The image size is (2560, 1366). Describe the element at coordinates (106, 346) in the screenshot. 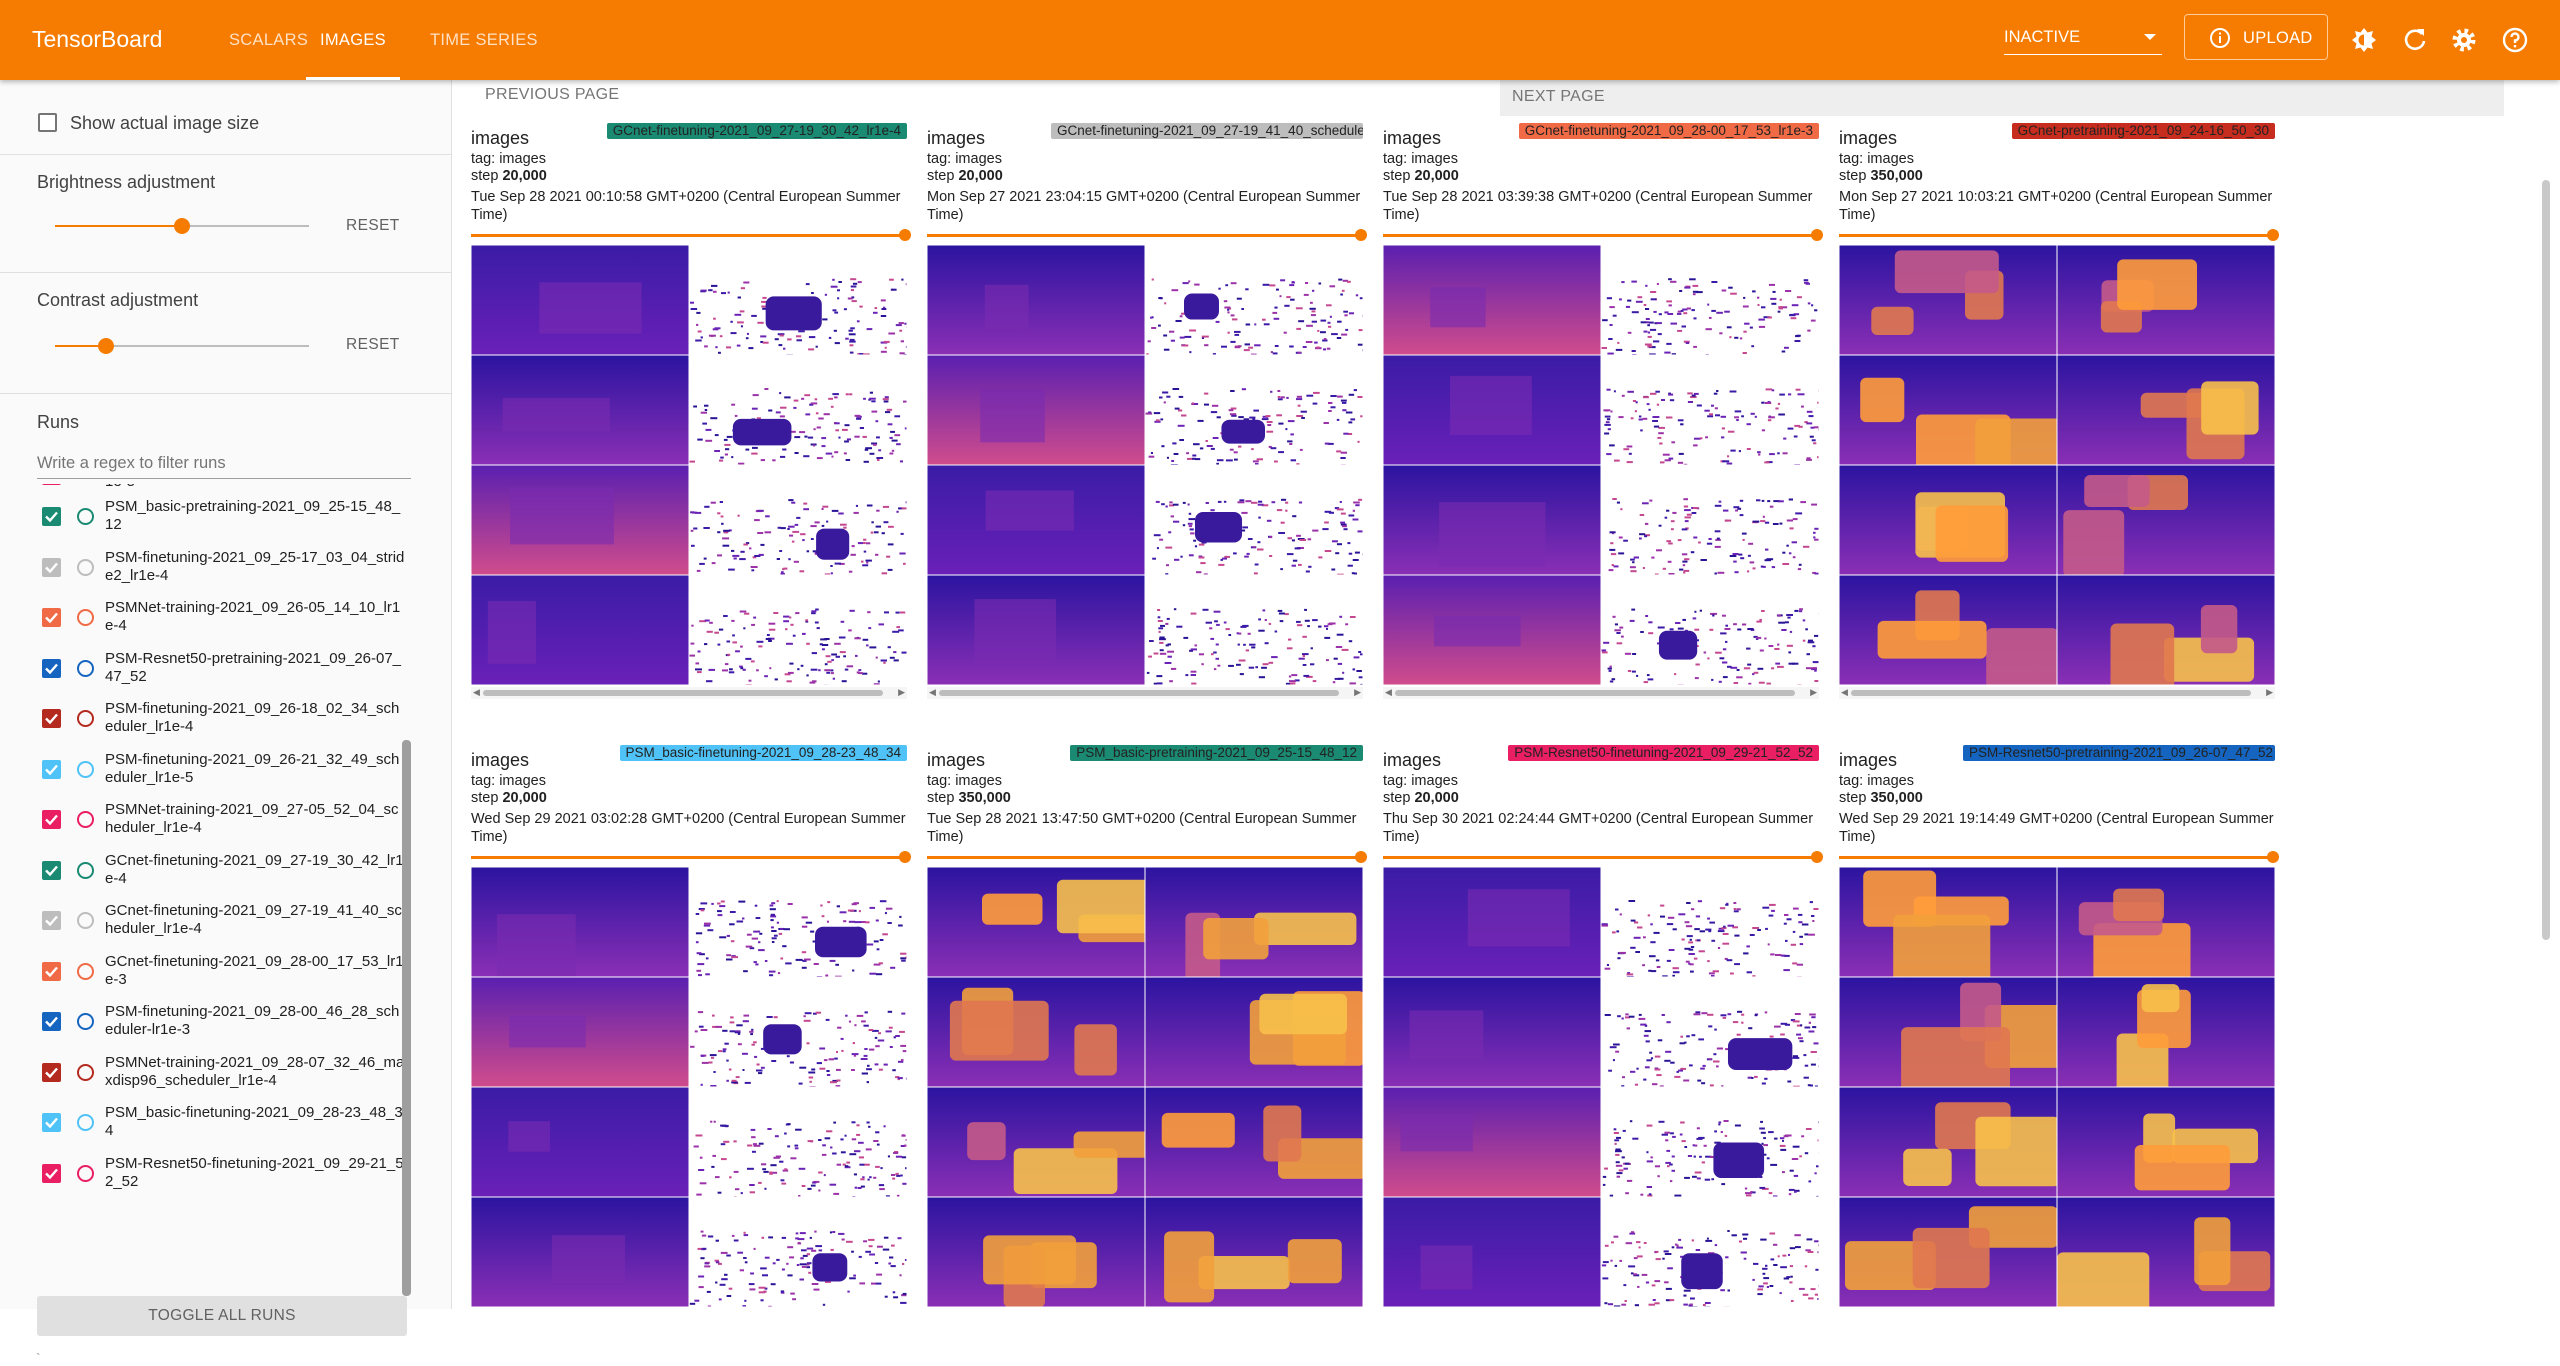

I see `contrast-slider-thumb` at that location.